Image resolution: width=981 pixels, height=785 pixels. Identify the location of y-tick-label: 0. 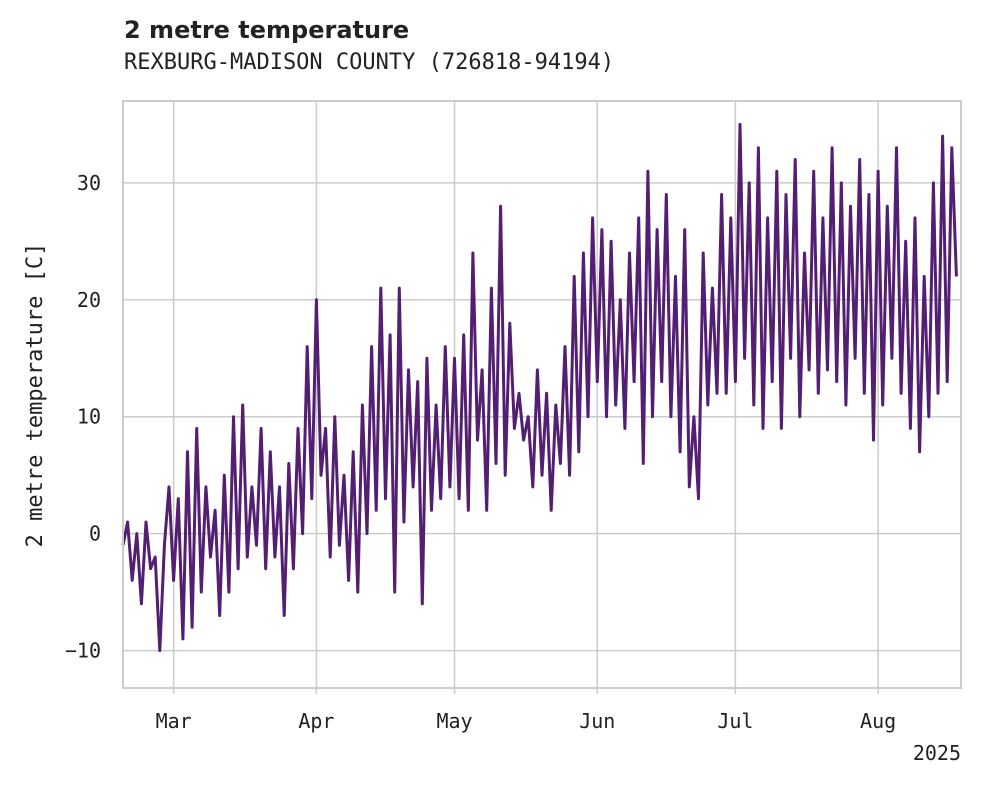
(95, 534).